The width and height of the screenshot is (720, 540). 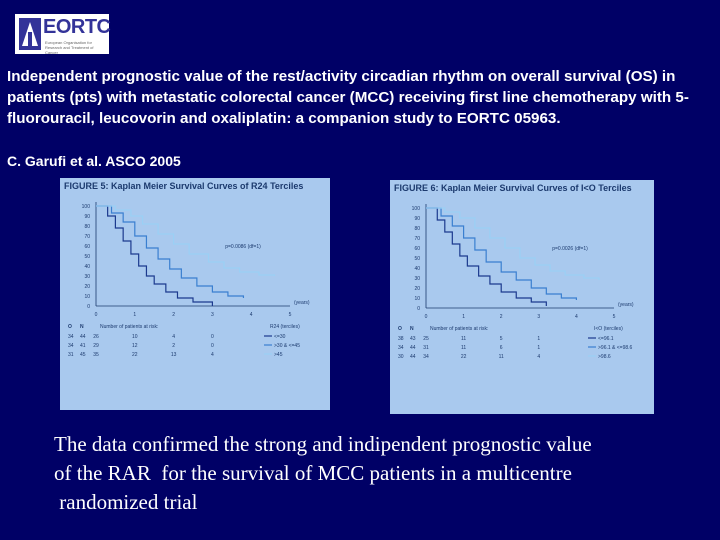 I want to click on legend-title: R24 (terciles), so click(x=285, y=327).